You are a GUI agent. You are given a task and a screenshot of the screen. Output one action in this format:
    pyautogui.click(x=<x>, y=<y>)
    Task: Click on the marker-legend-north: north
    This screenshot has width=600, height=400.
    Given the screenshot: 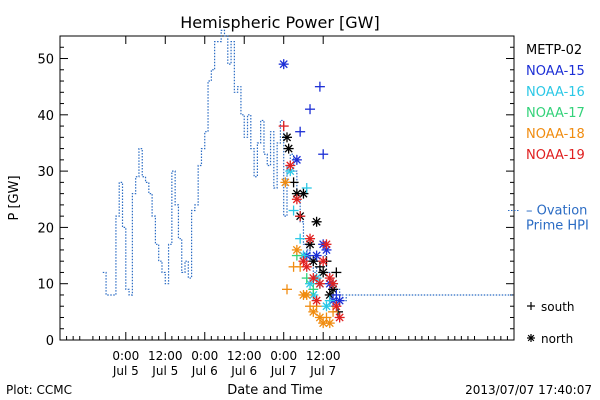 What is the action you would take?
    pyautogui.click(x=550, y=339)
    